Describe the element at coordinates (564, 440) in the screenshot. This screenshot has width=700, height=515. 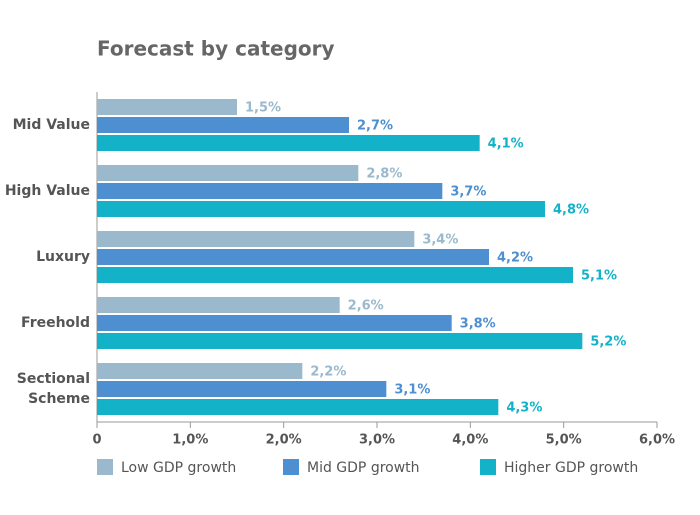
I see `x-tick-label: 5,0%` at that location.